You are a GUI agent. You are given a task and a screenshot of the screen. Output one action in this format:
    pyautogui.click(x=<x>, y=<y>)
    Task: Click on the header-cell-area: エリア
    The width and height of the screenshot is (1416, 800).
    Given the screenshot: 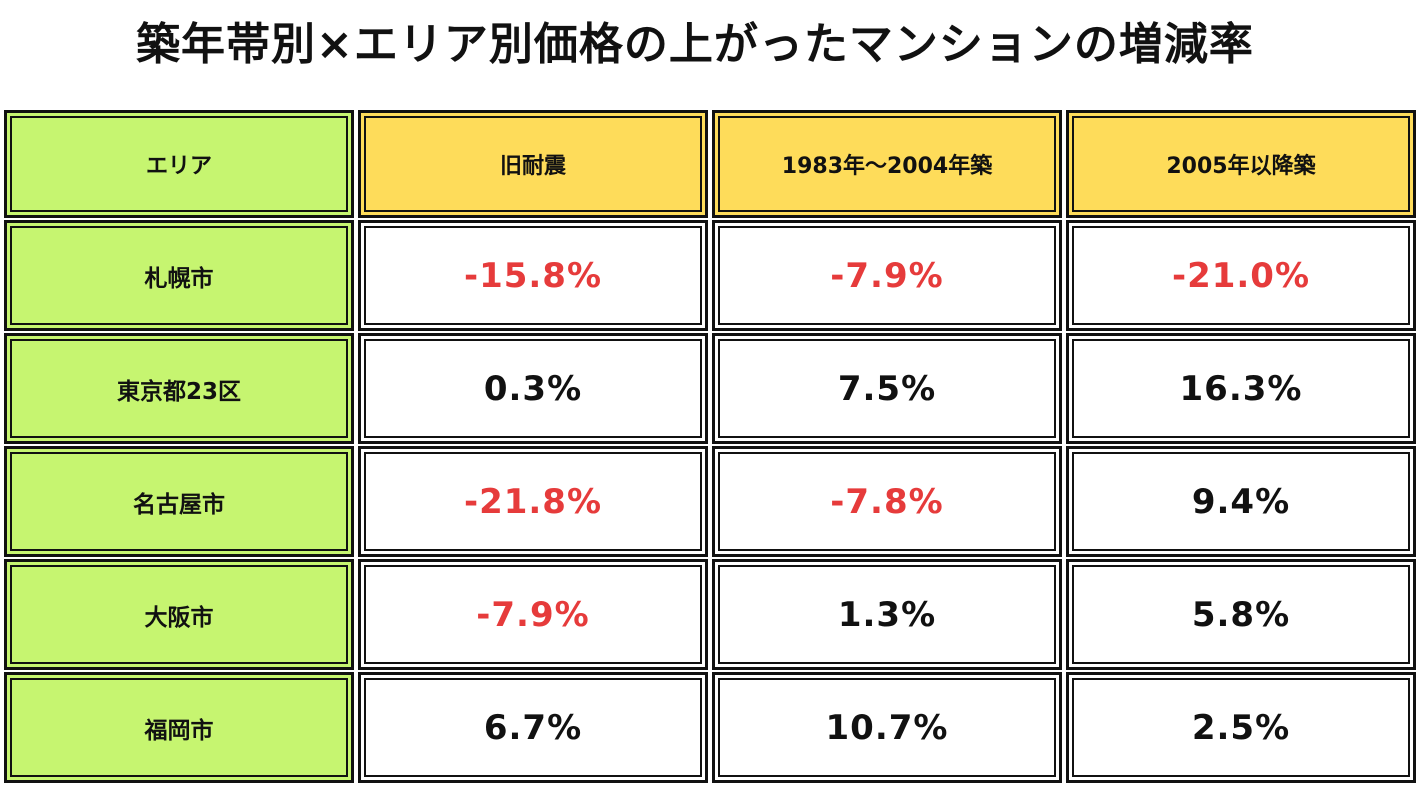 What is the action you would take?
    pyautogui.click(x=179, y=164)
    